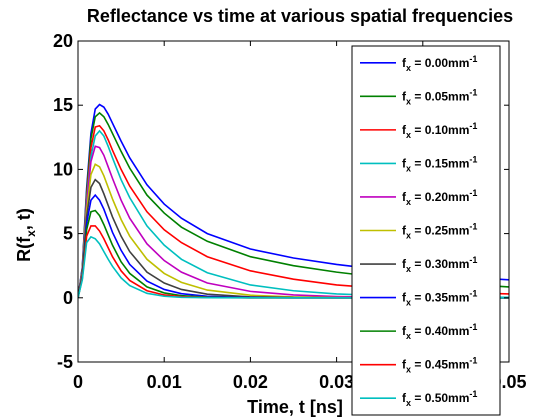  I want to click on y-tick-label: 10, so click(63, 169).